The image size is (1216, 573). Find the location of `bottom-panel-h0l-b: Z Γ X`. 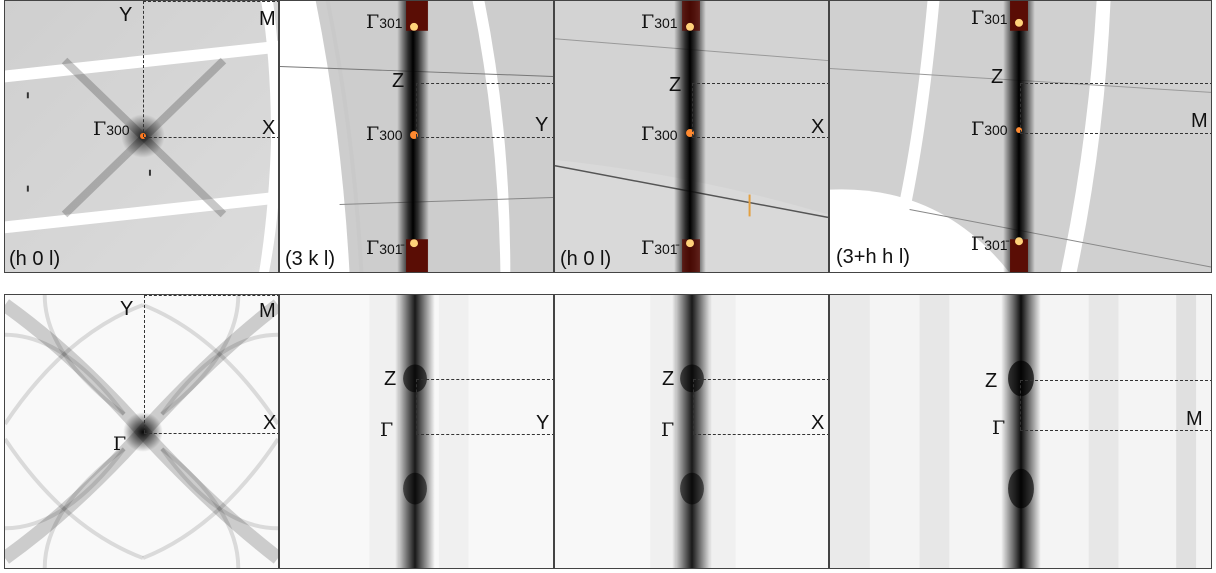

bottom-panel-h0l-b: Z Γ X is located at coordinates (691, 431).